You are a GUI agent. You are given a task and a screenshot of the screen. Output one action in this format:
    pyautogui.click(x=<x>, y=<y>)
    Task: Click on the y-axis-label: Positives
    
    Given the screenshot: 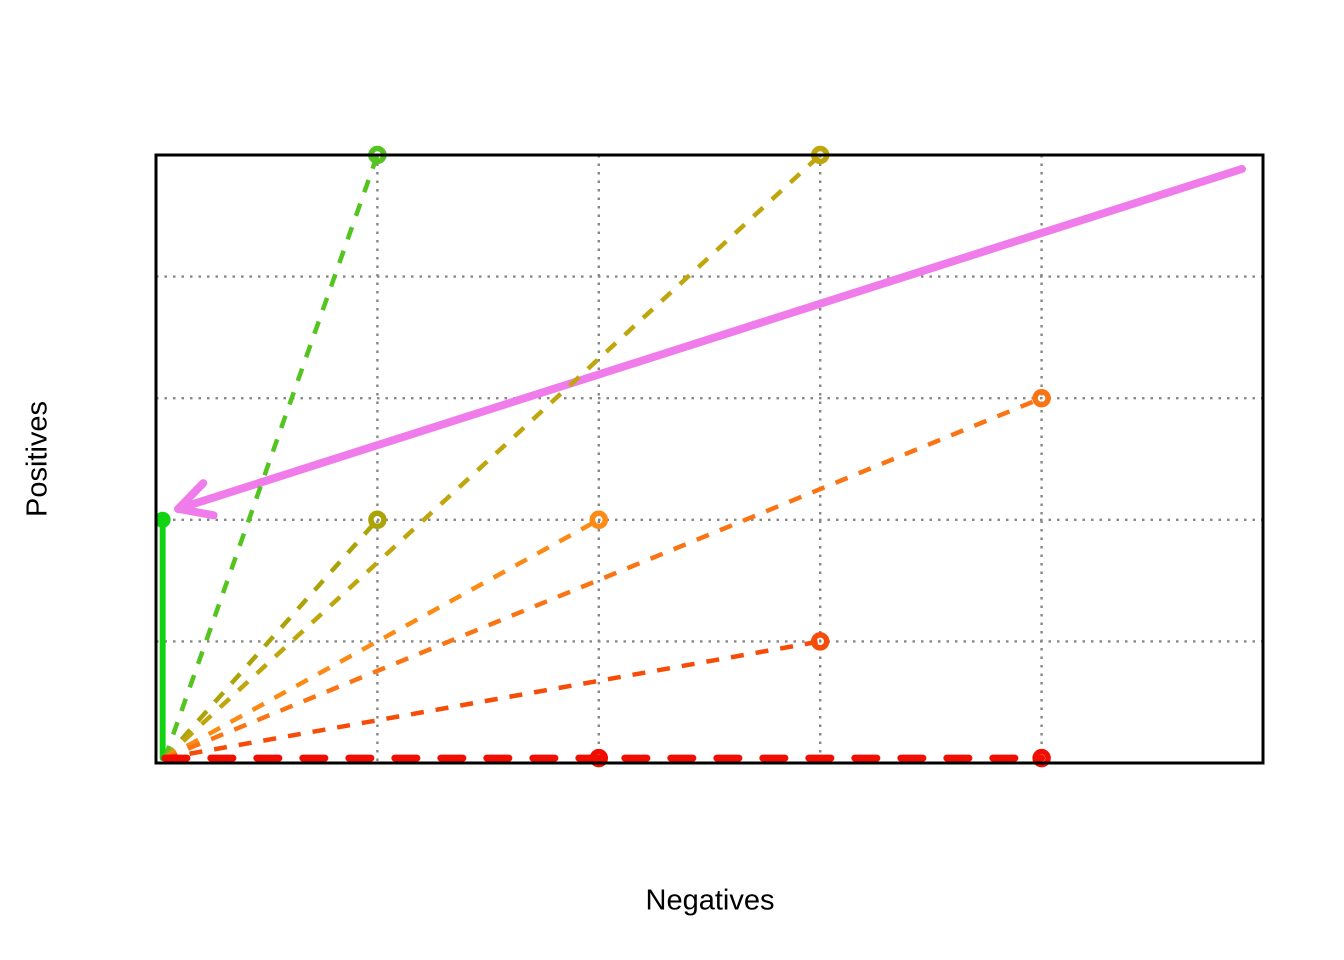 What is the action you would take?
    pyautogui.click(x=37, y=459)
    